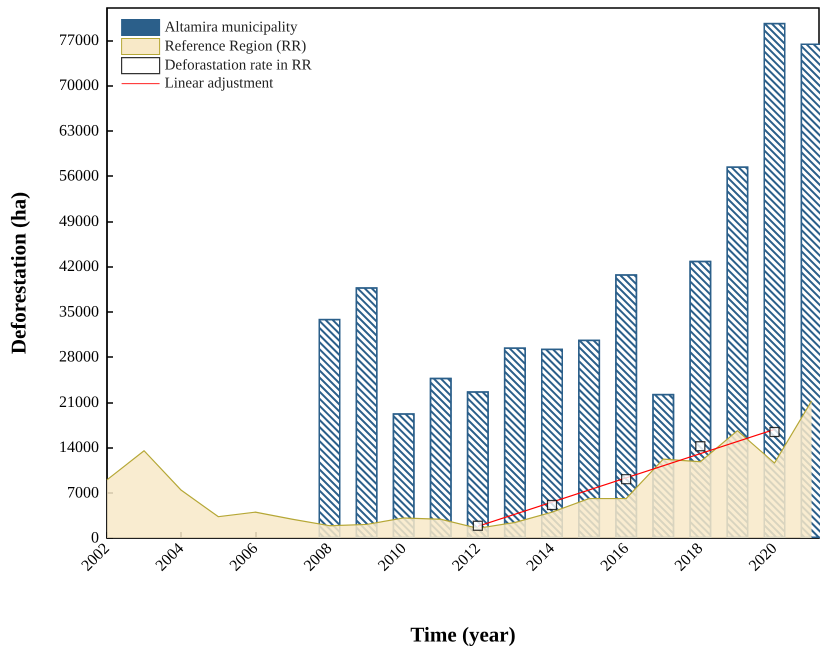 This screenshot has width=820, height=651. Describe the element at coordinates (79, 311) in the screenshot. I see `y-tick-label: 35000` at that location.